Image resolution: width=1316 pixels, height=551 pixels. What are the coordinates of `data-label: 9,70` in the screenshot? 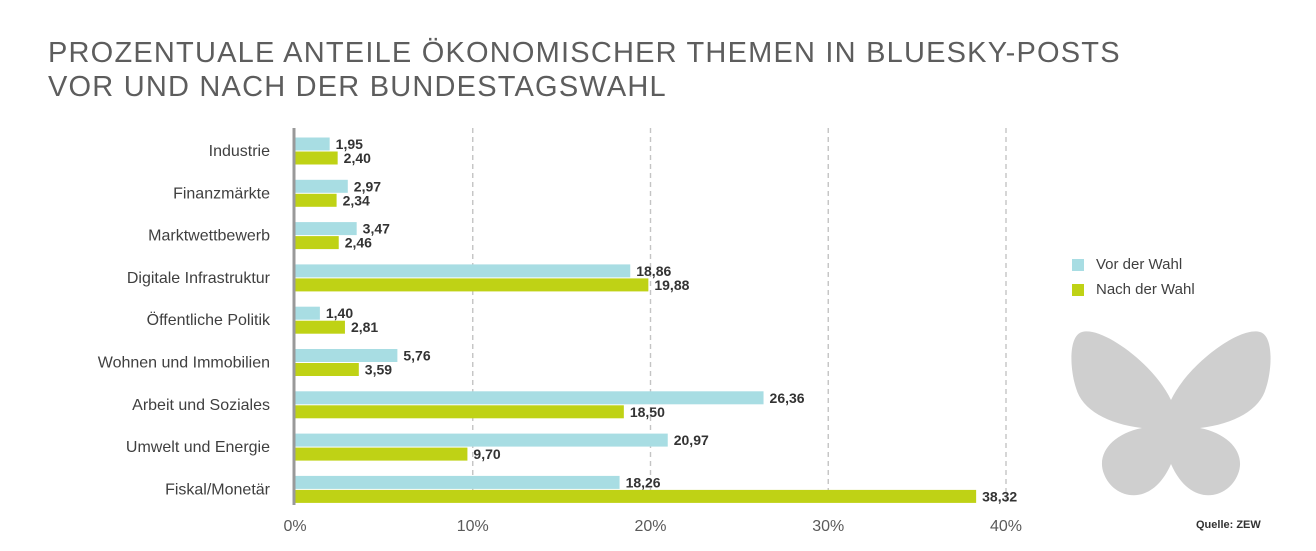 It's located at (486, 454).